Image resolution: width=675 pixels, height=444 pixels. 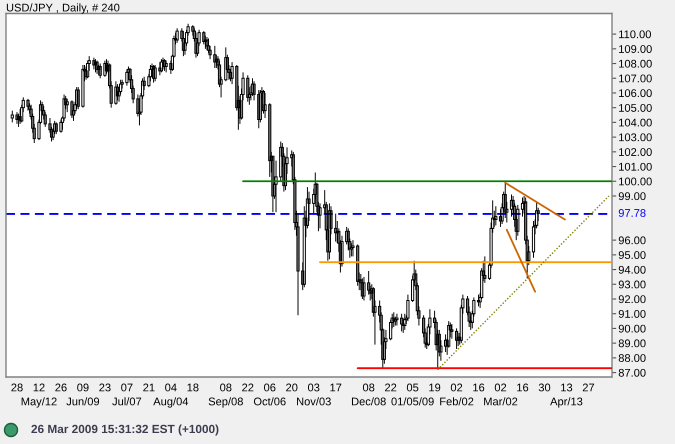 I want to click on text: 26 Mar 2009 15:31:32 EST (+1000), so click(x=124, y=430).